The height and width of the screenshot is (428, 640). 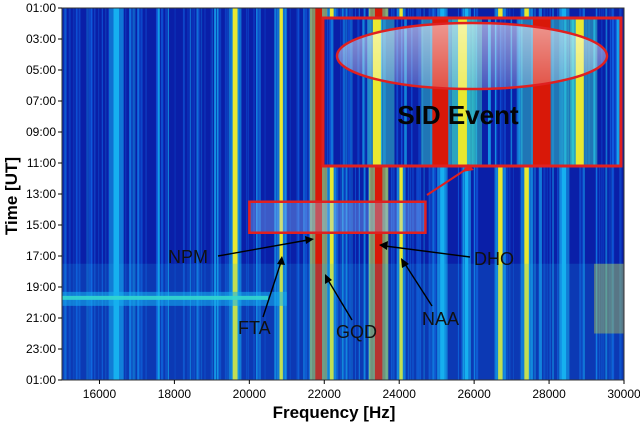 I want to click on y-tick-label: 11:00, so click(x=41, y=163).